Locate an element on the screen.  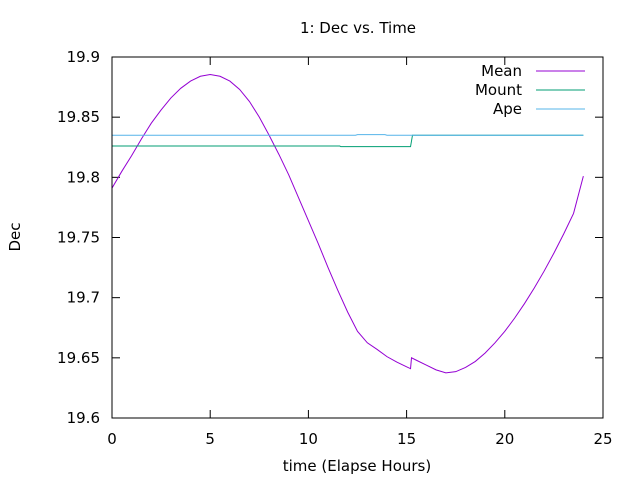
legend-label-mean: Mean is located at coordinates (501, 71).